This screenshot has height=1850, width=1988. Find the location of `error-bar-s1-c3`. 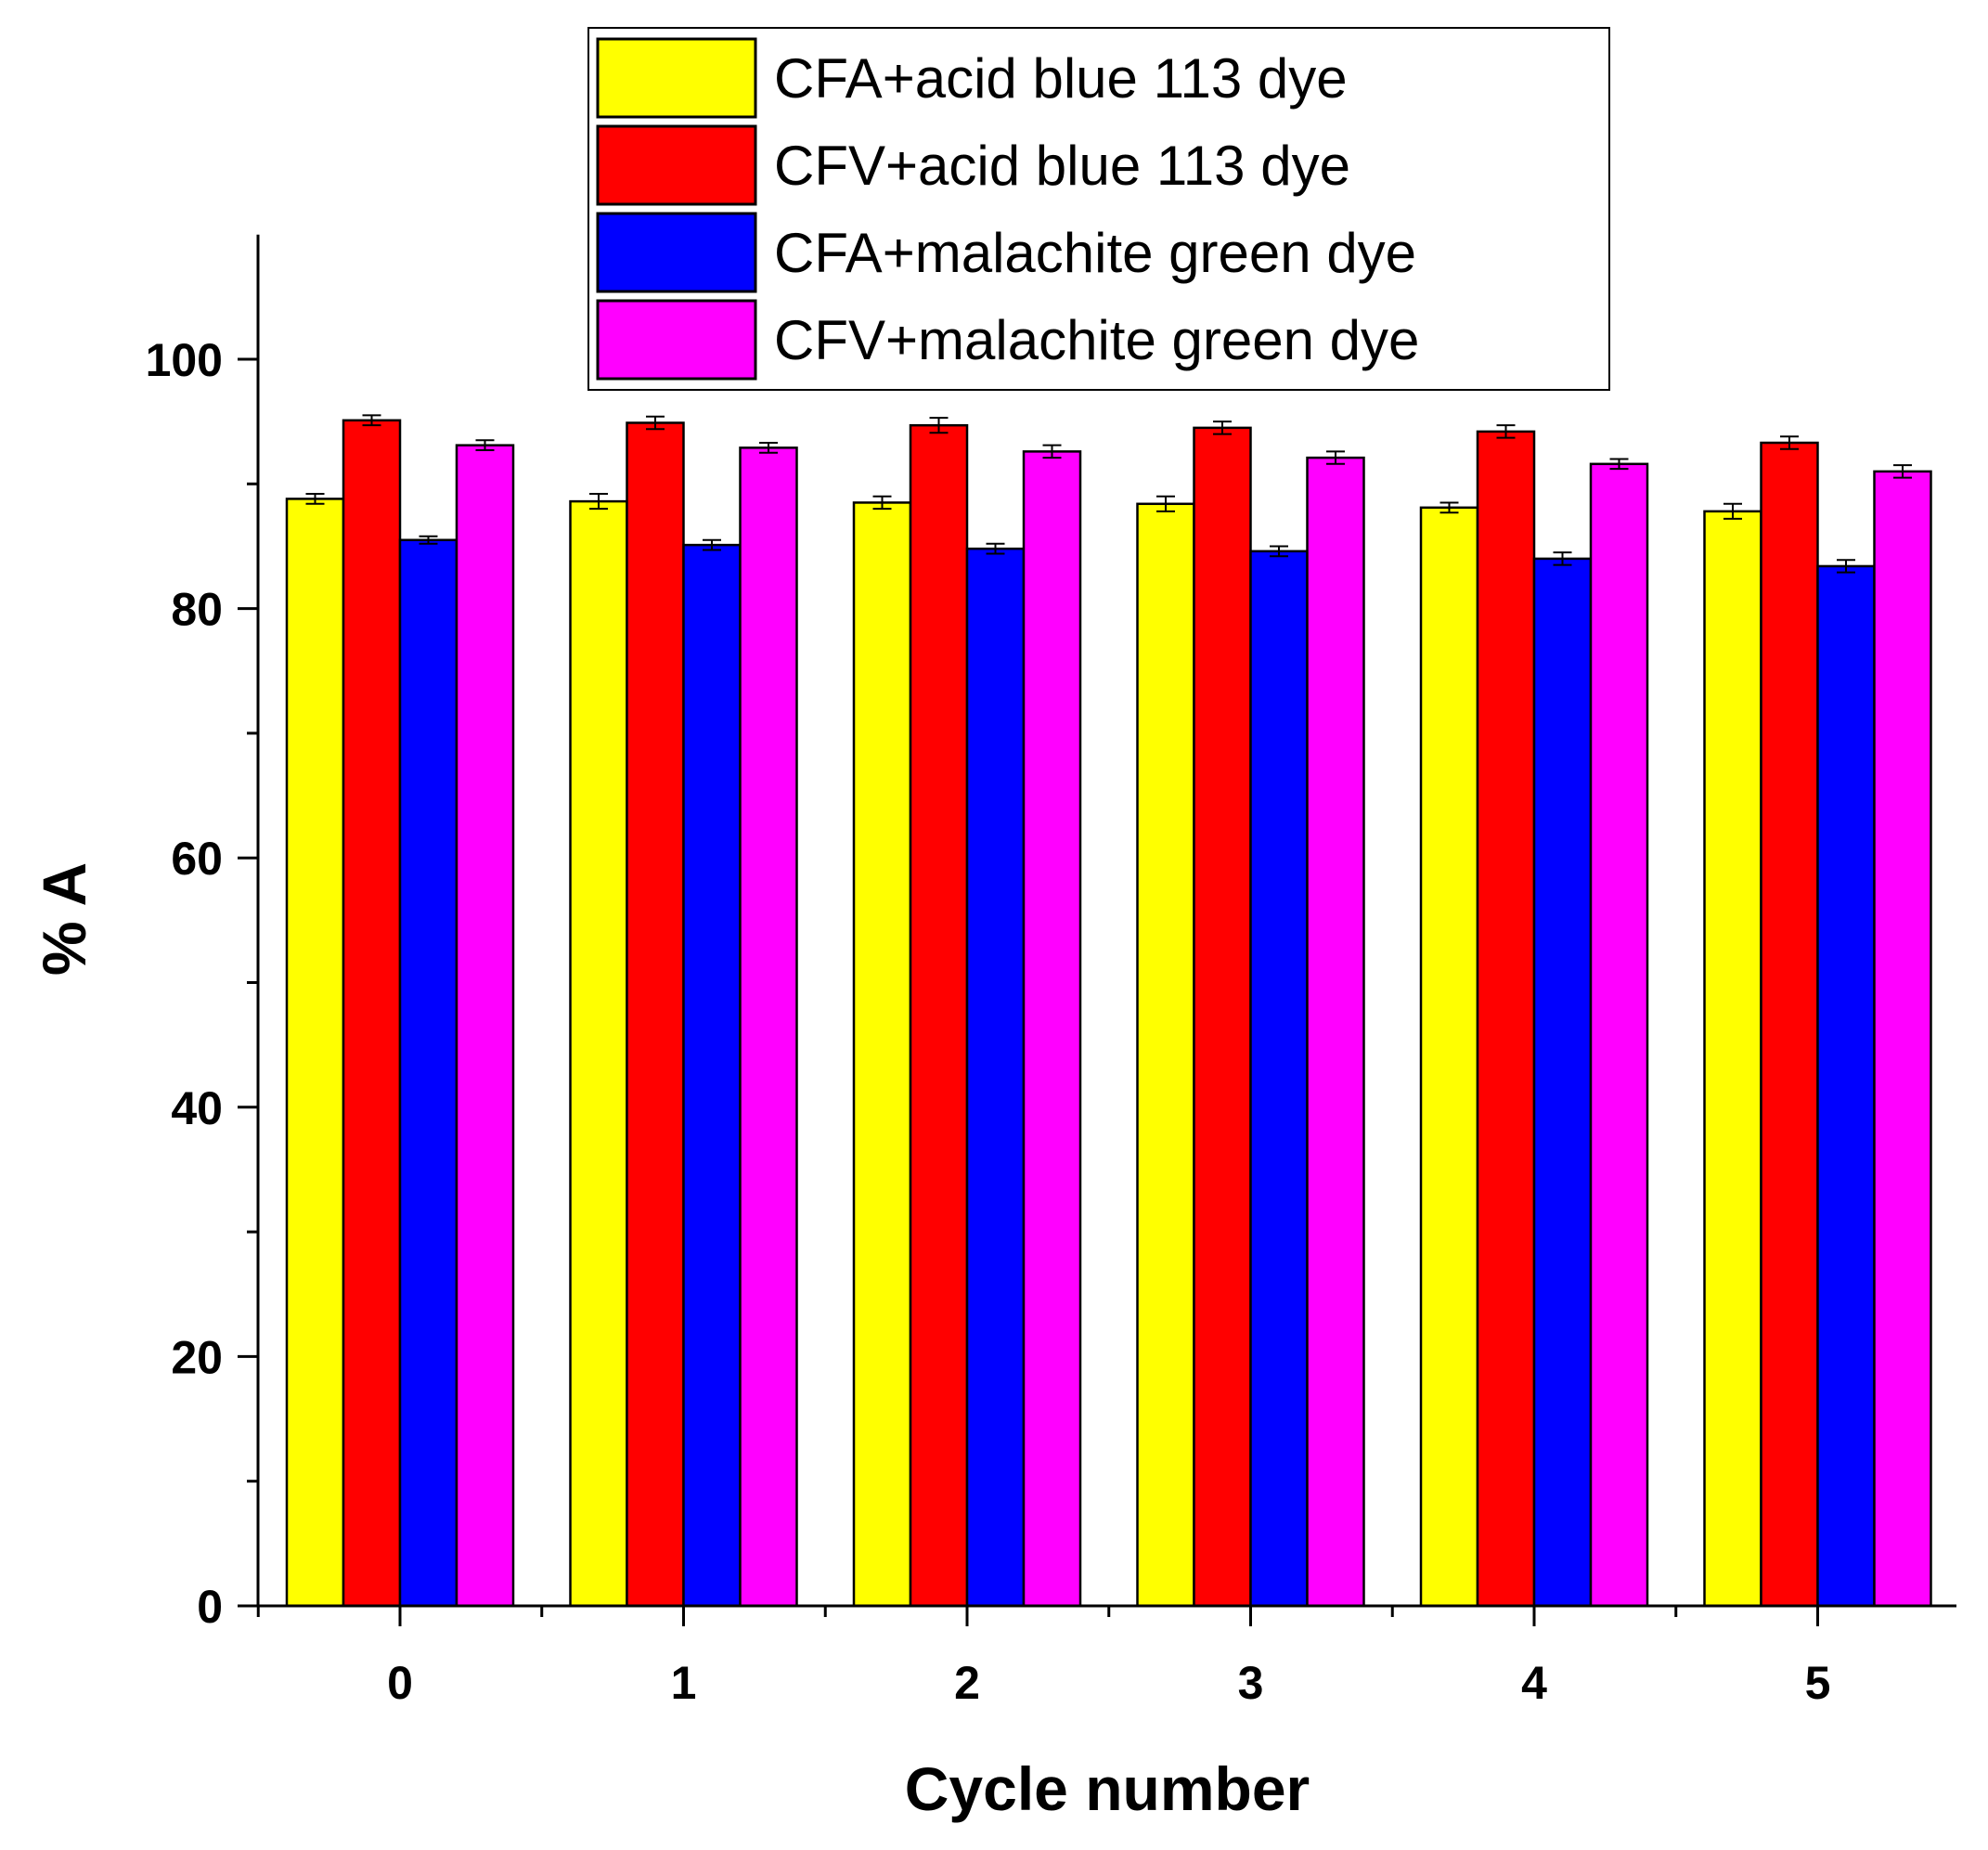

error-bar-s1-c3 is located at coordinates (1222, 428).